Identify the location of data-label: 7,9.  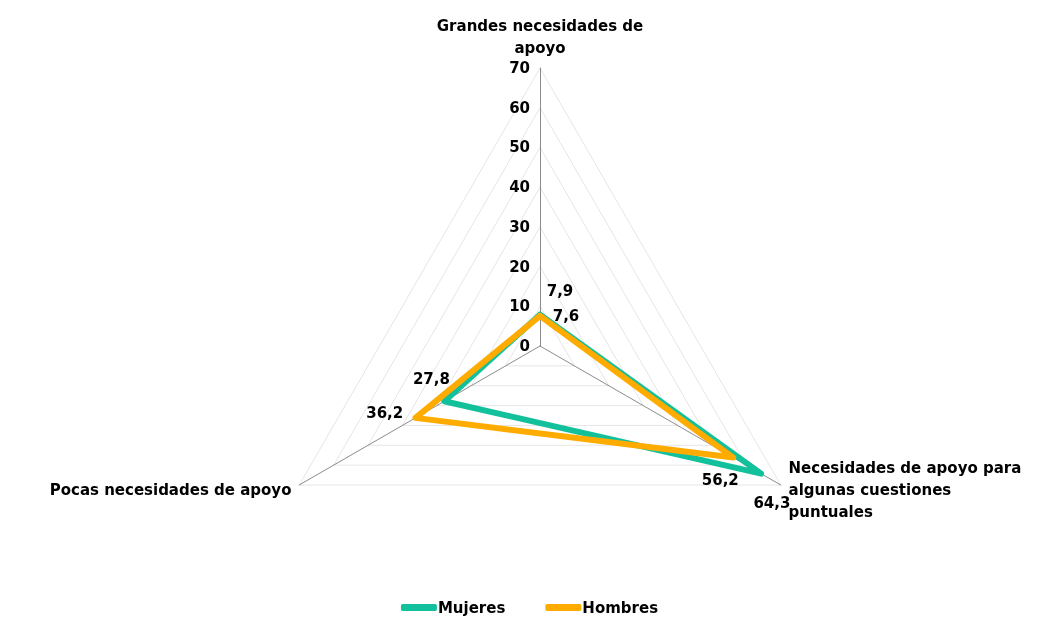
(560, 290).